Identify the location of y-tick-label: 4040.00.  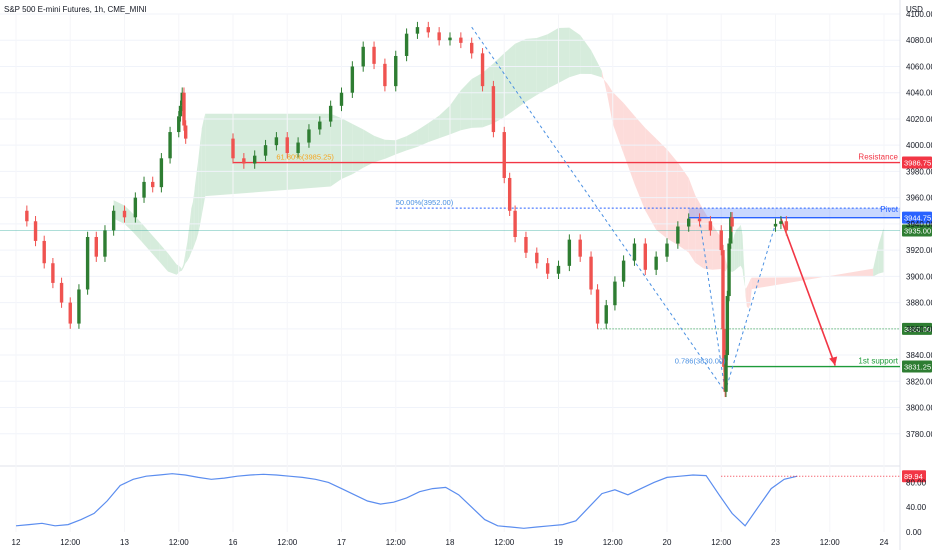
(919, 93).